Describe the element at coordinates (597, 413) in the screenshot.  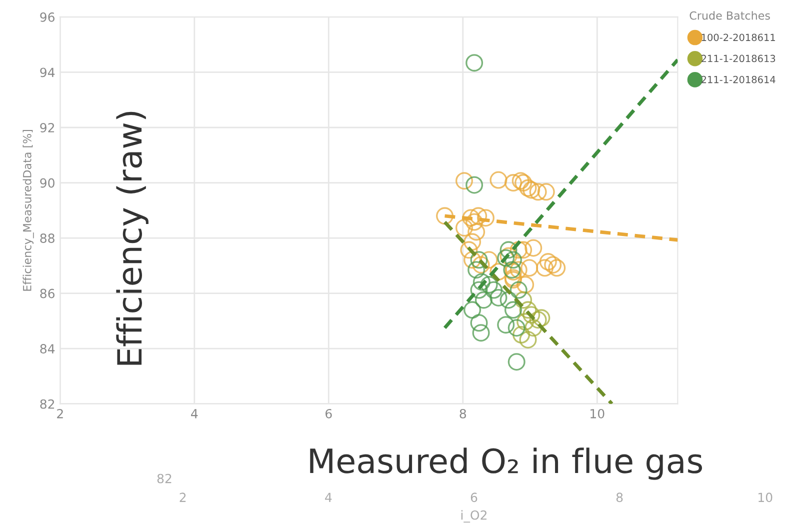
I see `x-tick-label: 10` at that location.